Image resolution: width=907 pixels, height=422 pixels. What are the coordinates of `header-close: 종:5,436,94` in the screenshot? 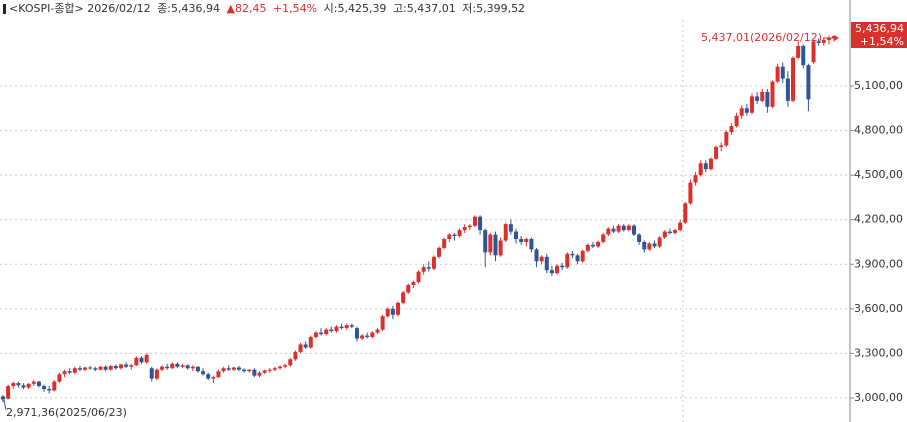 It's located at (188, 8).